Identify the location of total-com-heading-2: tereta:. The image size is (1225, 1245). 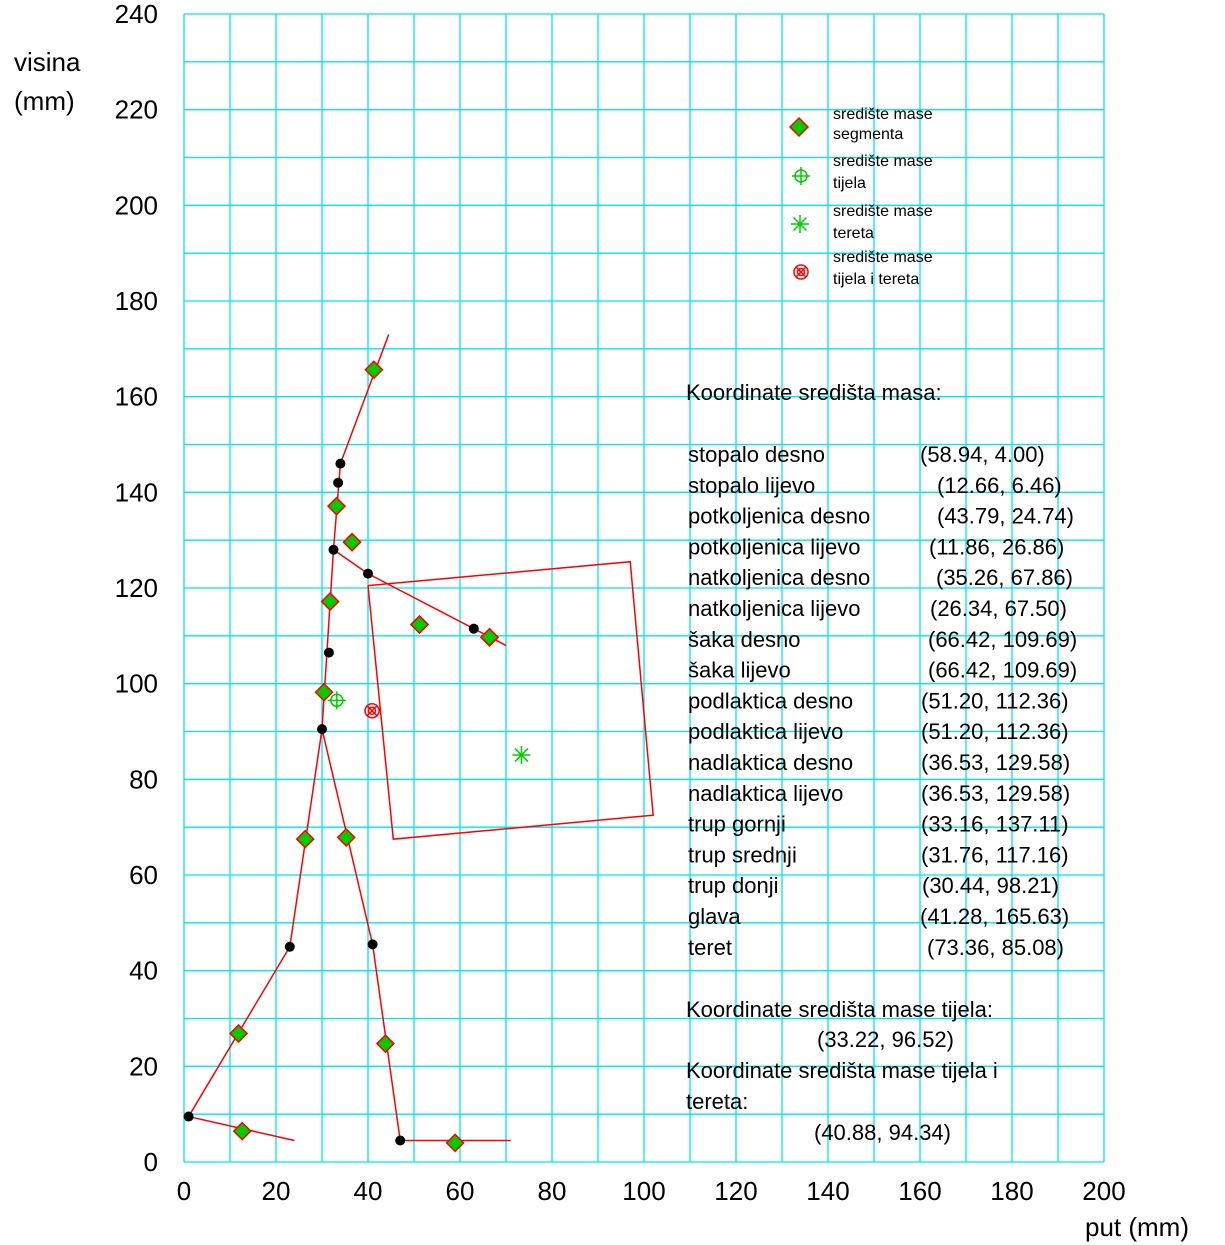
(717, 1101).